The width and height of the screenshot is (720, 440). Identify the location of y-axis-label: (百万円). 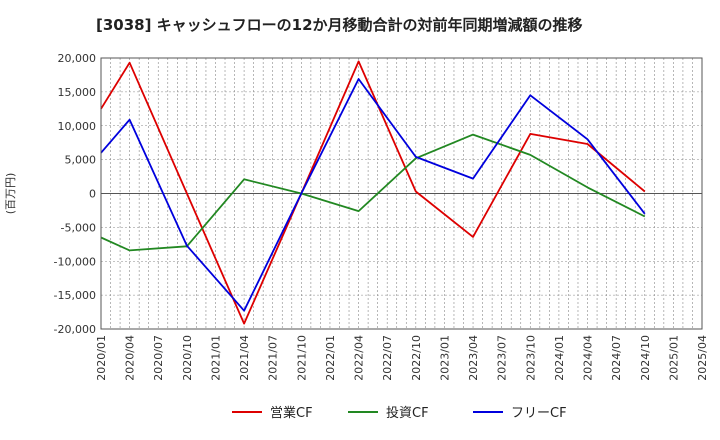
(10, 194).